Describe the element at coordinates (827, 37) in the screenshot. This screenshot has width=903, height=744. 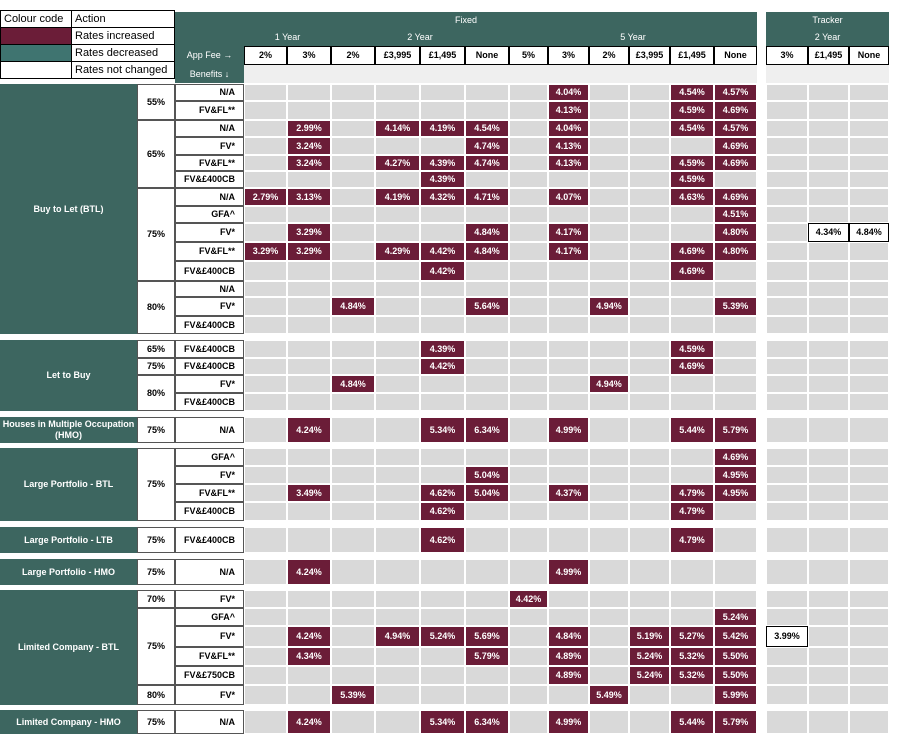
I see `tracker-term-0: 2 Year` at that location.